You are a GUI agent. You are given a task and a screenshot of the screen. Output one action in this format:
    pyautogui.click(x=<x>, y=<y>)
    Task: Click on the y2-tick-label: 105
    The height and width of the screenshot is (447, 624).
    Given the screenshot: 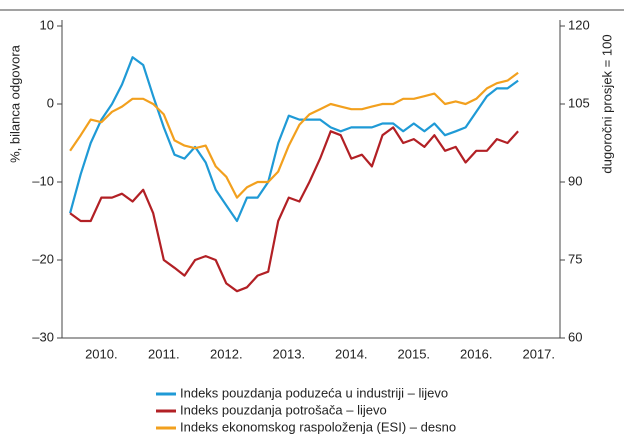 What is the action you would take?
    pyautogui.click(x=579, y=102)
    